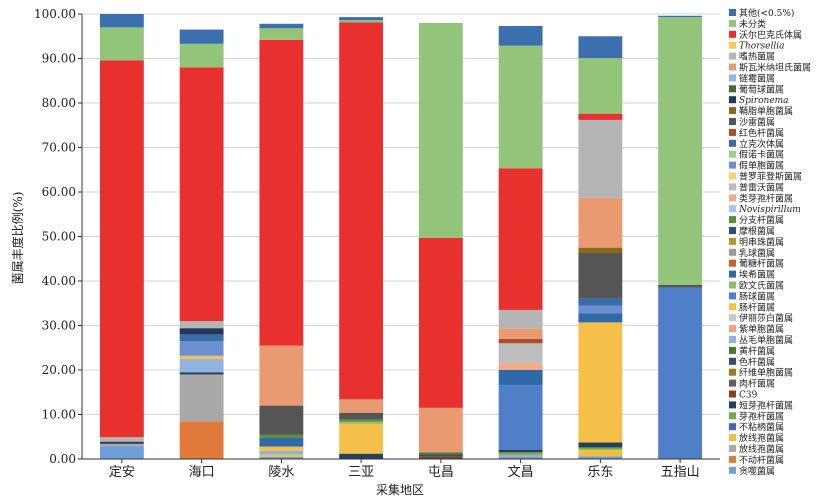 The image size is (833, 500). Describe the element at coordinates (761, 133) in the screenshot. I see `legend-label: 红色杆菌属` at that location.